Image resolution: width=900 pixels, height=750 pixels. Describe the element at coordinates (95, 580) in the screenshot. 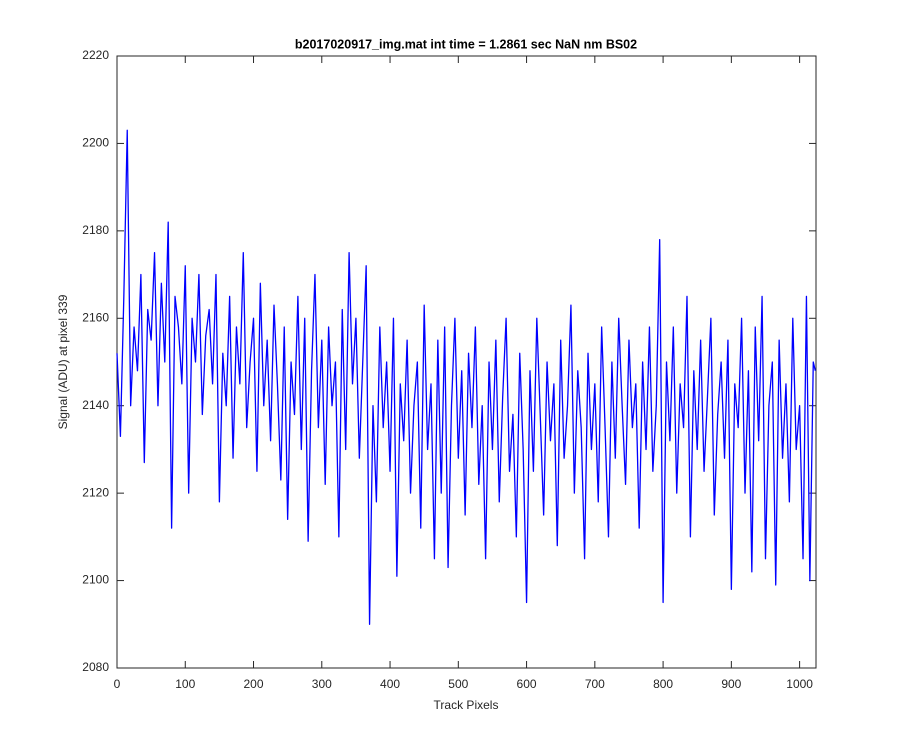

I see `y-tick-label: 2100` at that location.